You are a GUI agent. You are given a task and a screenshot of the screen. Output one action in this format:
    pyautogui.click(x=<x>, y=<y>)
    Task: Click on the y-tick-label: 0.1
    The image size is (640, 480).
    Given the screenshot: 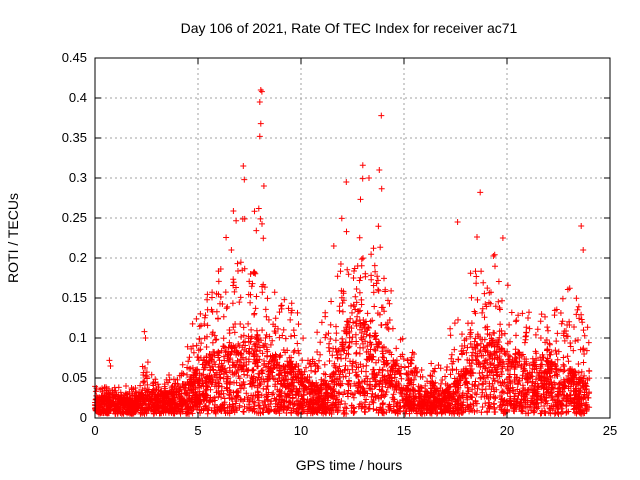 What is the action you would take?
    pyautogui.click(x=78, y=337)
    